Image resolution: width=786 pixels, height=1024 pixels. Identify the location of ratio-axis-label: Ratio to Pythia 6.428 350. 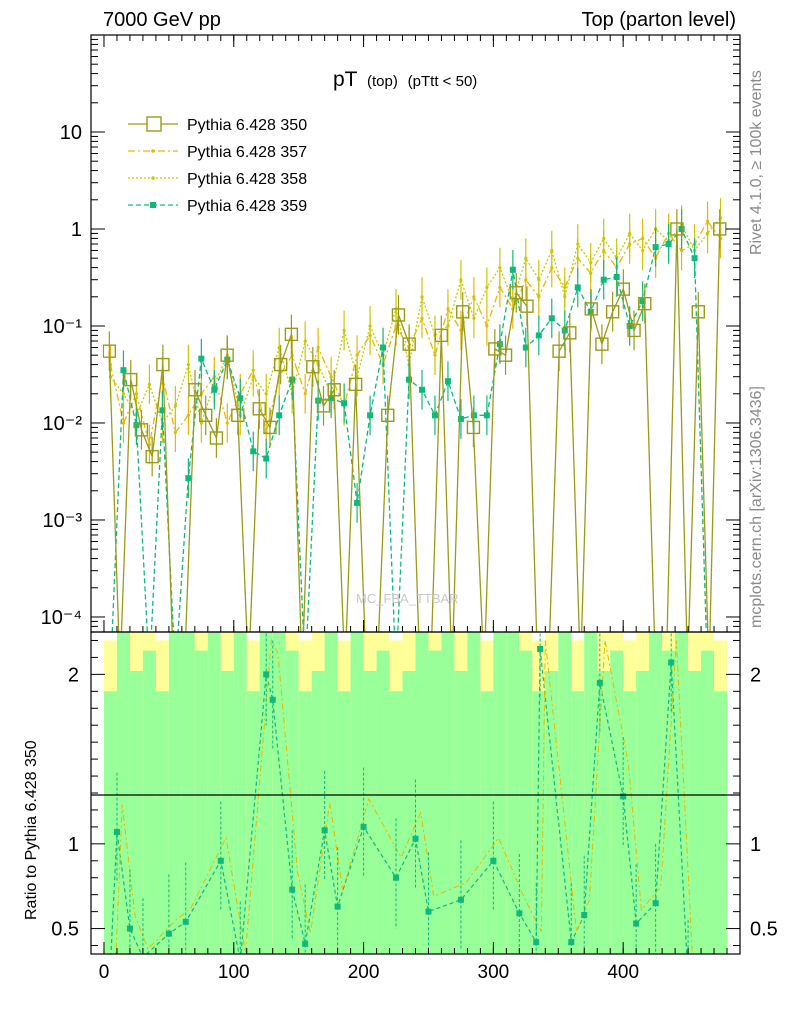
(31, 830).